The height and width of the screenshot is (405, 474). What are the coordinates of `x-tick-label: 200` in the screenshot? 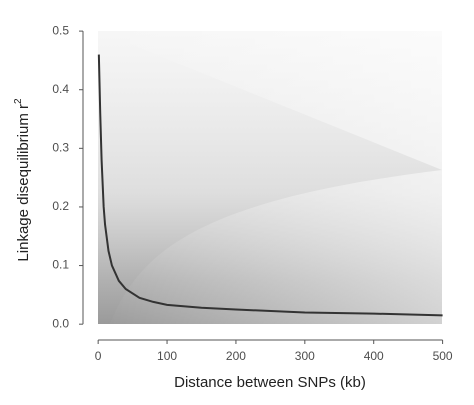 It's located at (236, 356).